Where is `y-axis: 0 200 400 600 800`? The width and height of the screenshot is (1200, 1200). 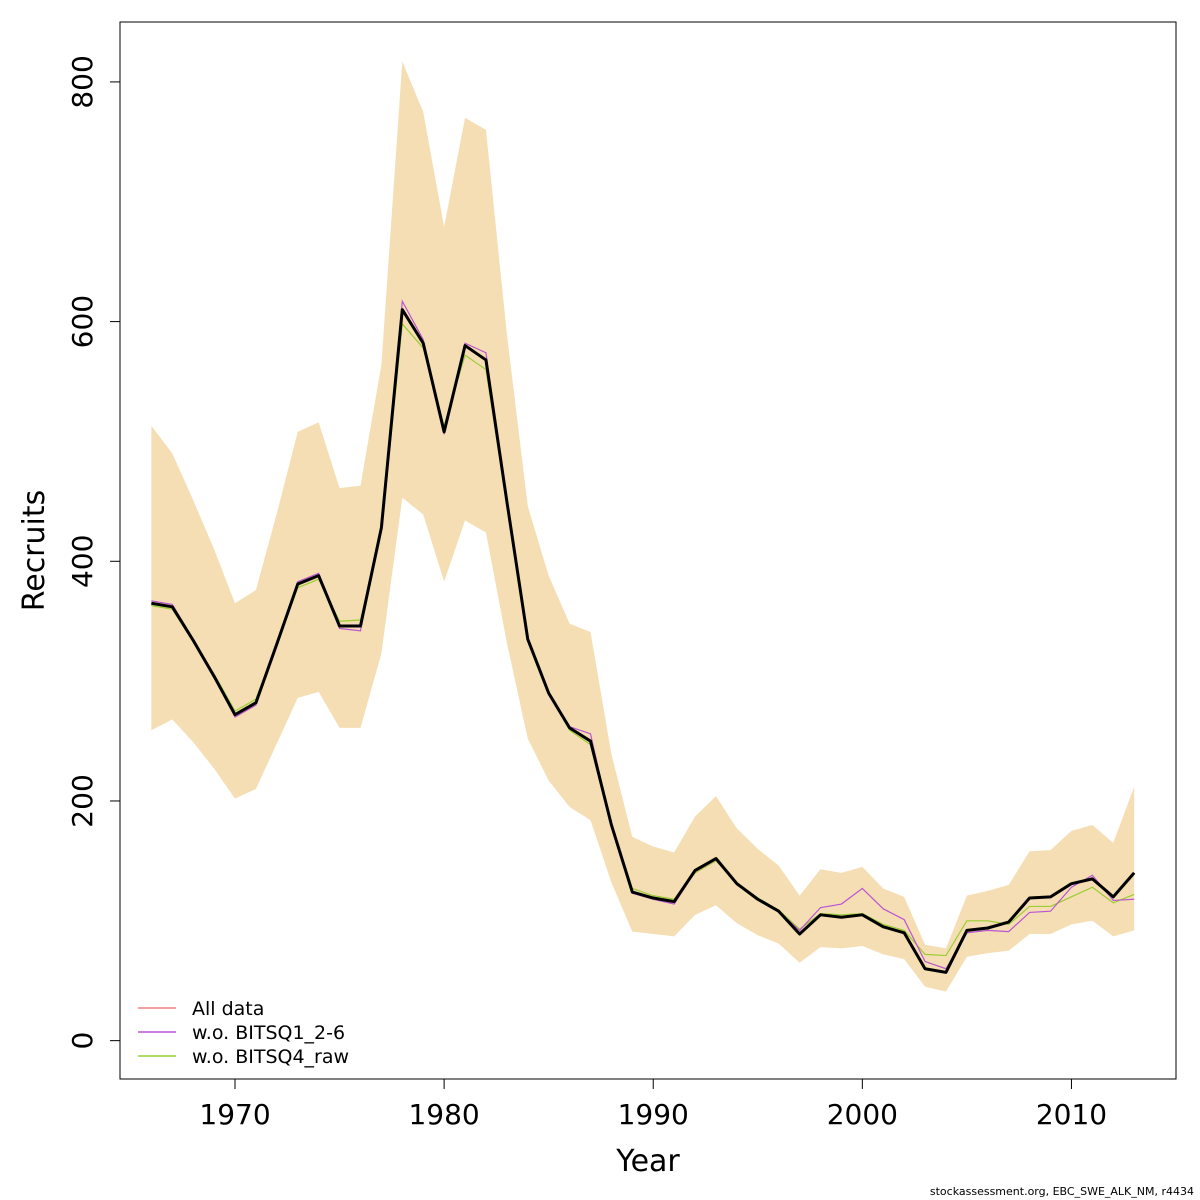 y-axis: 0 200 400 600 800 is located at coordinates (93, 552).